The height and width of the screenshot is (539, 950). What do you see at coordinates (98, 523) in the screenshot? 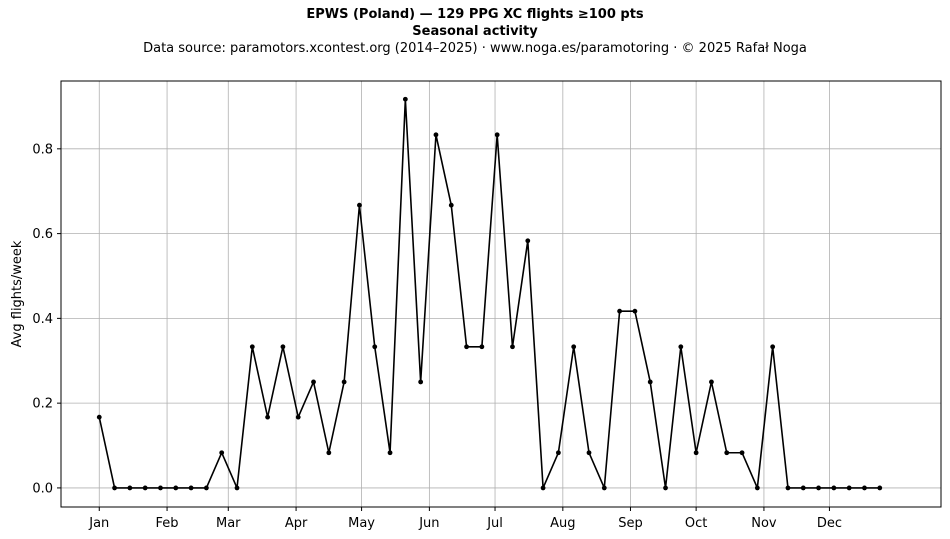
I see `x-tick-label: Jan` at bounding box center [98, 523].